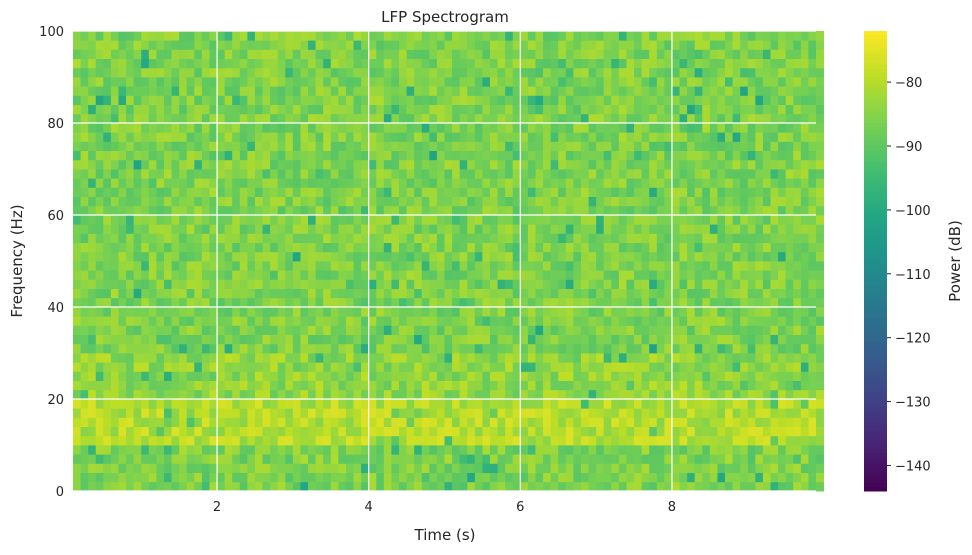 This screenshot has height=555, width=972. What do you see at coordinates (217, 507) in the screenshot?
I see `x-tick-label: 2` at bounding box center [217, 507].